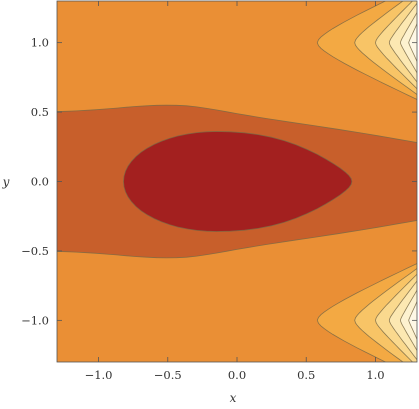  I want to click on y-axis-label: y, so click(6, 182).